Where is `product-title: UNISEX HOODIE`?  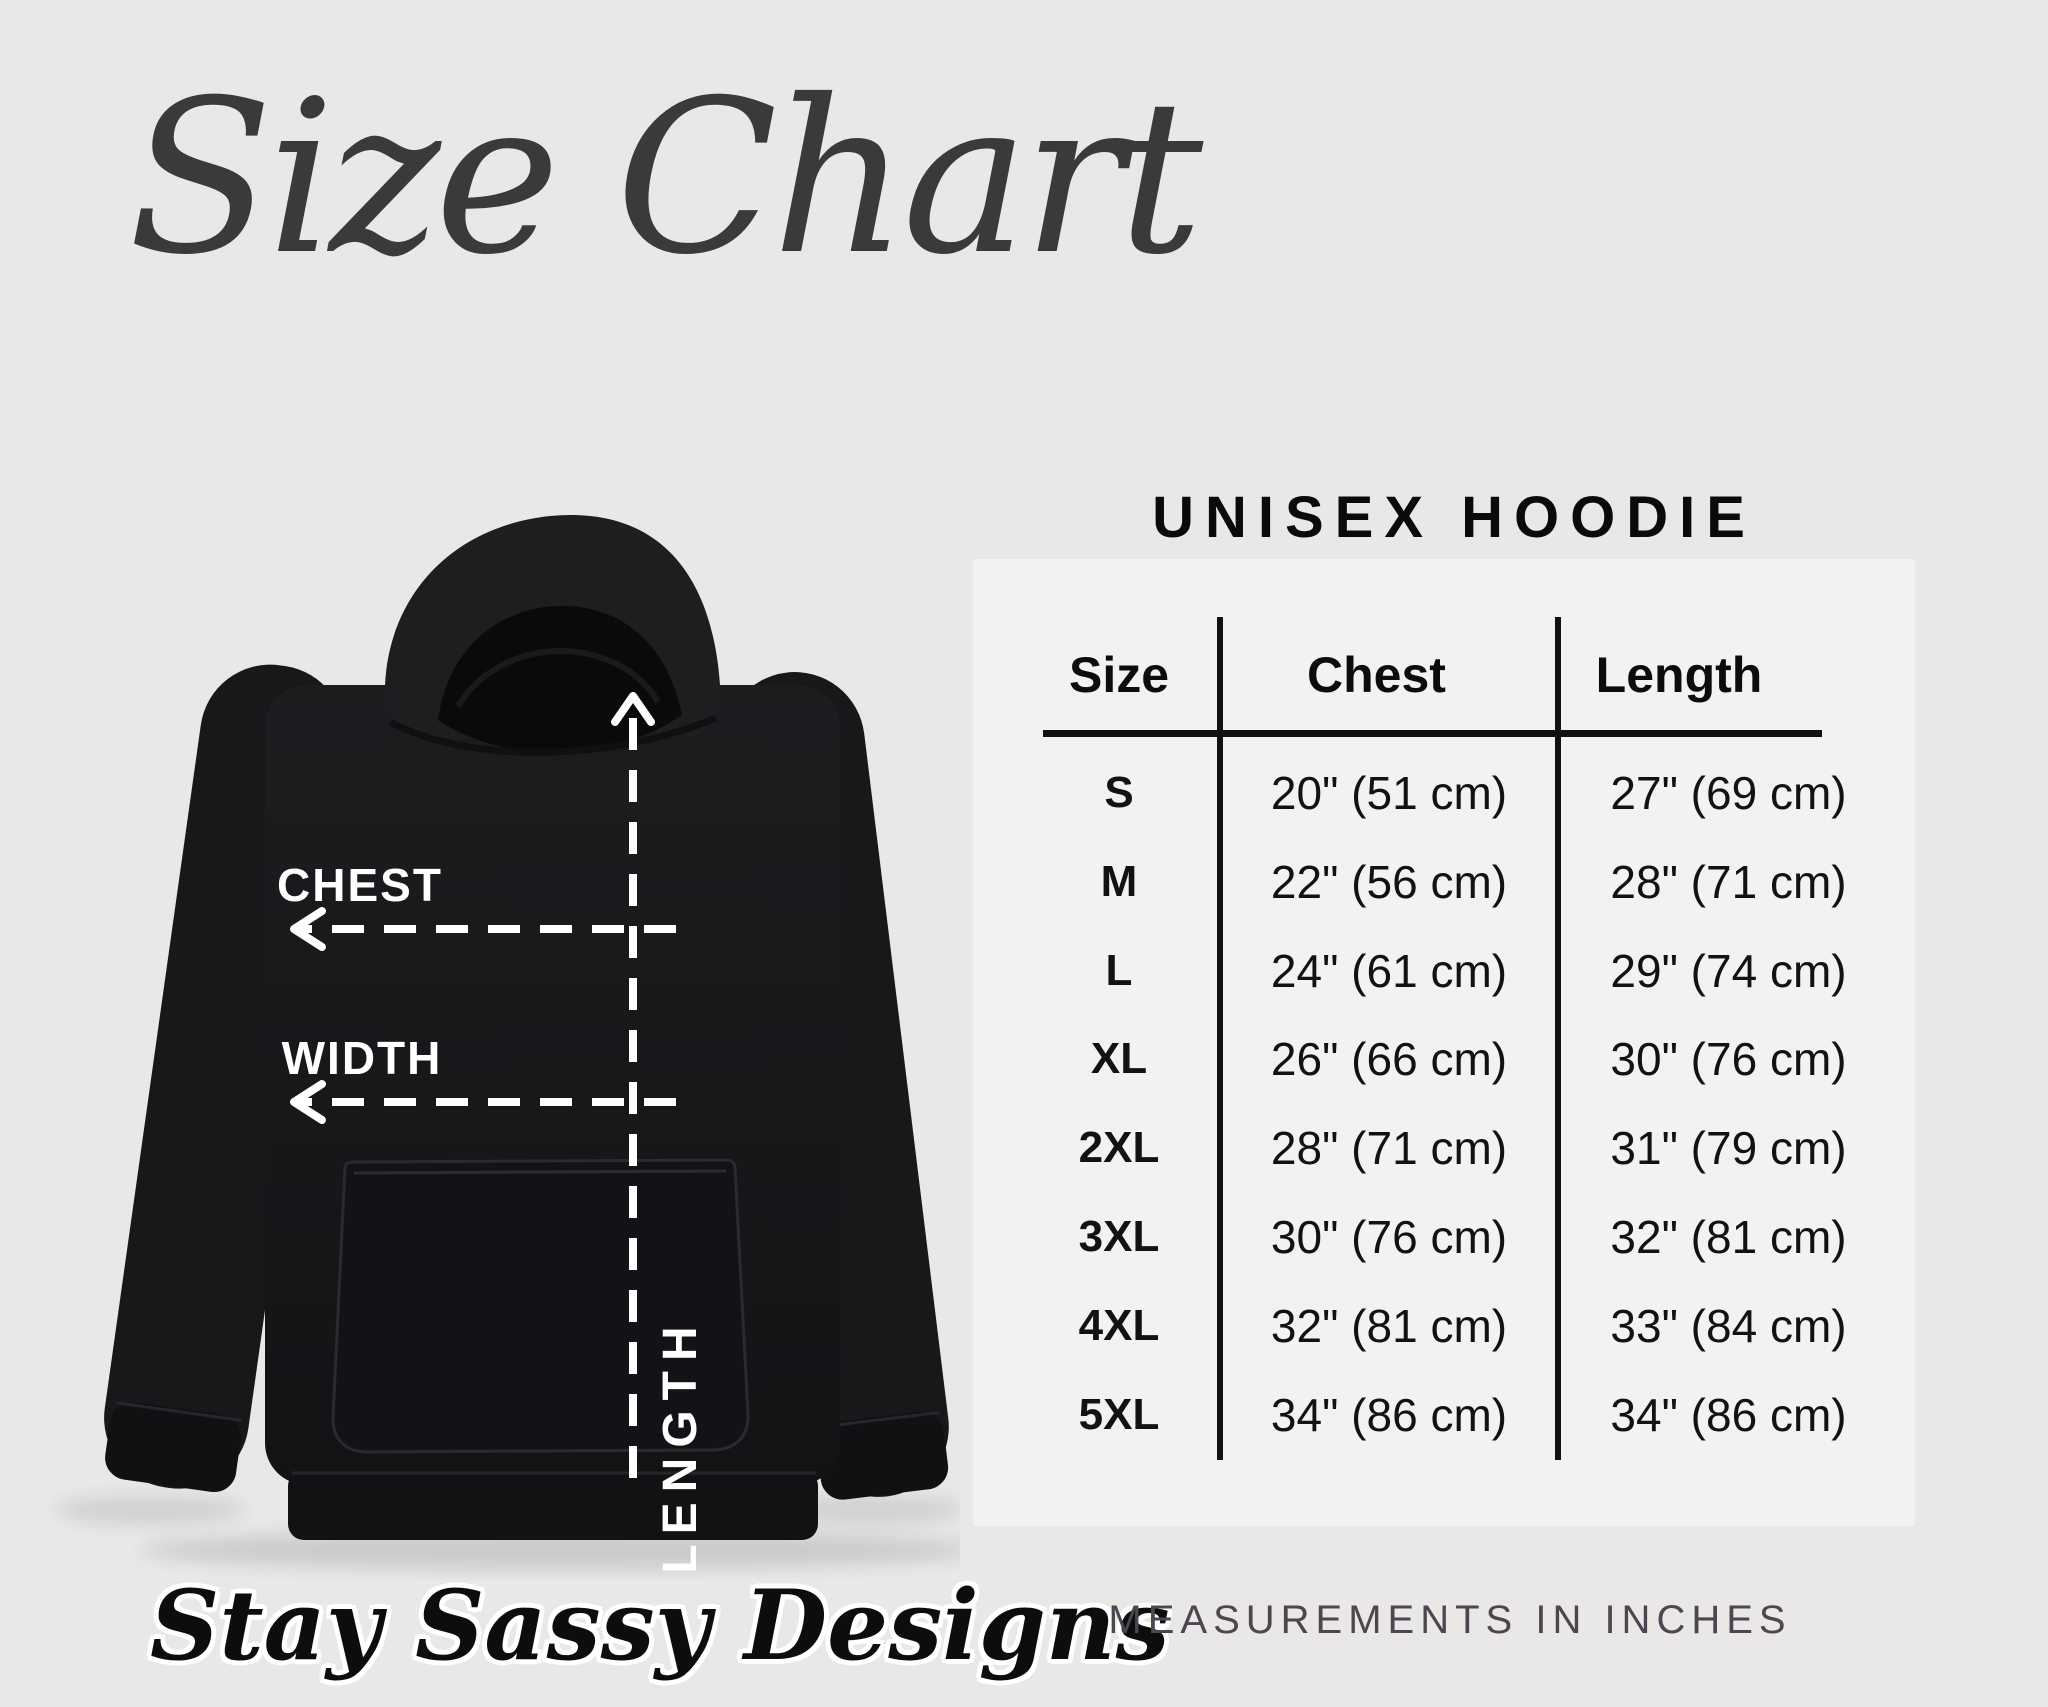 product-title: UNISEX HOODIE is located at coordinates (1454, 517).